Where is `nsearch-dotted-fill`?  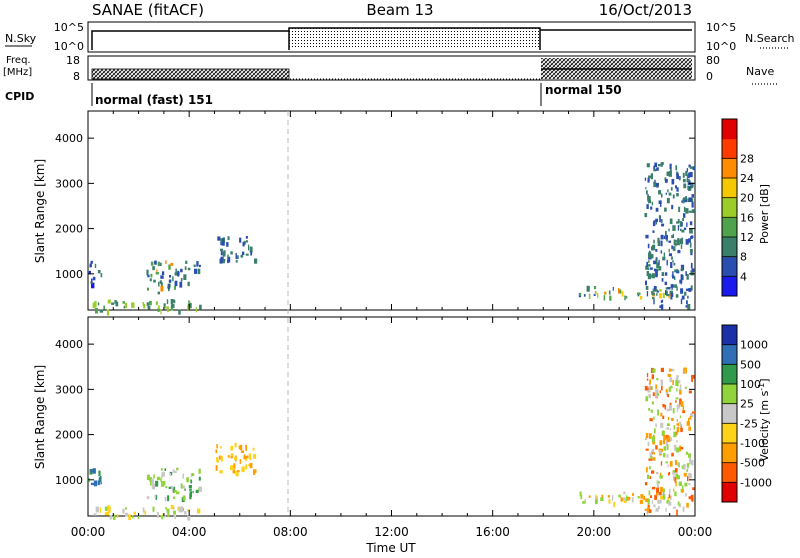 nsearch-dotted-fill is located at coordinates (414, 37).